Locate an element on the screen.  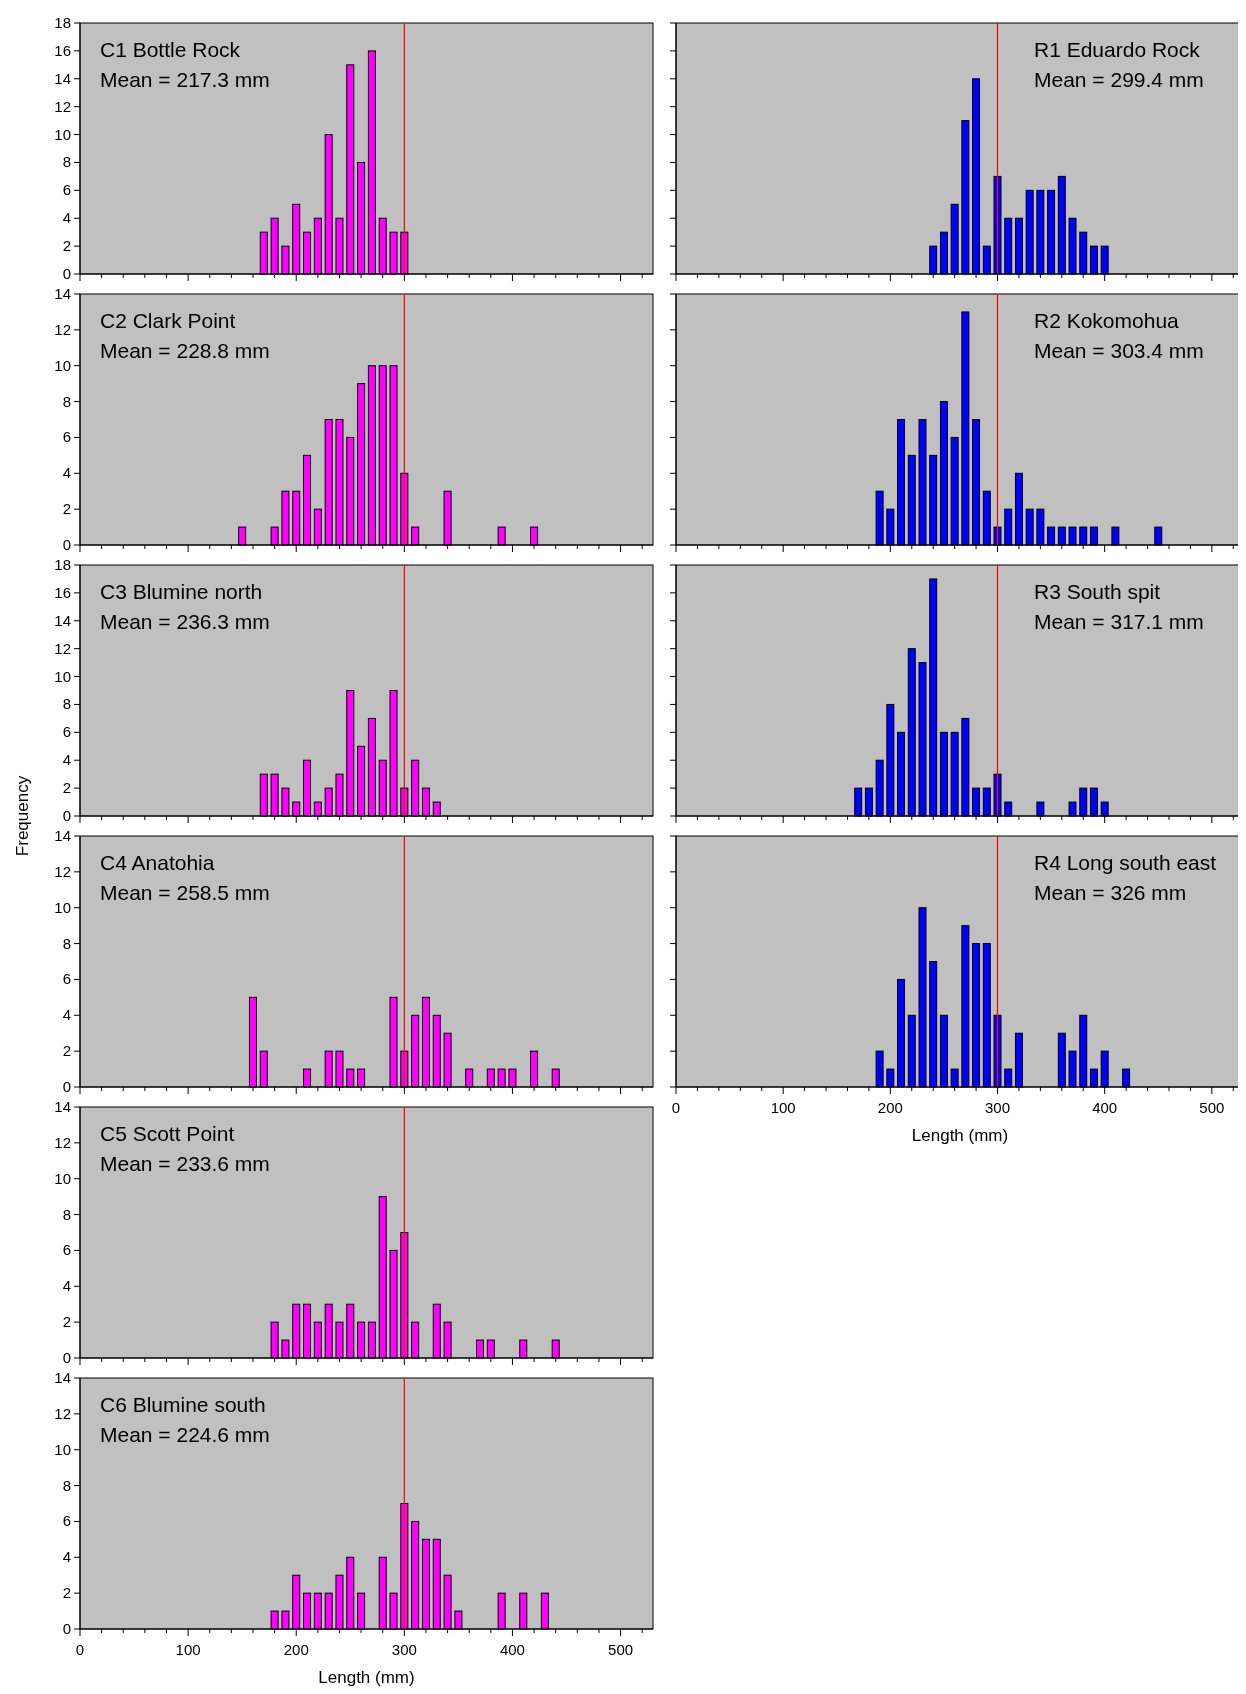
annotation: Mean = 299.4 mm is located at coordinates (1119, 79).